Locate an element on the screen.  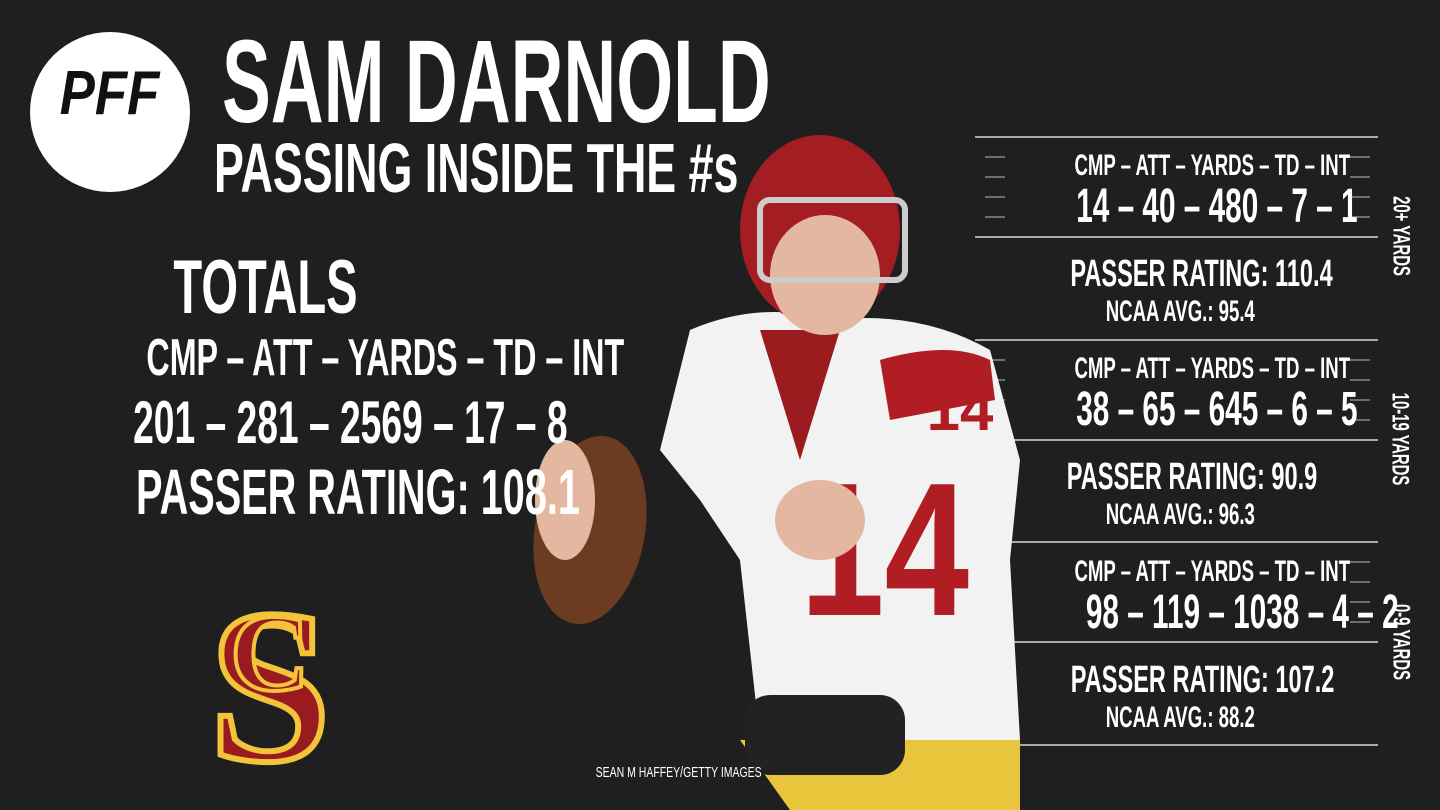
subtitle-row: PASSING INSIDE THE #s is located at coordinates (623, 168).